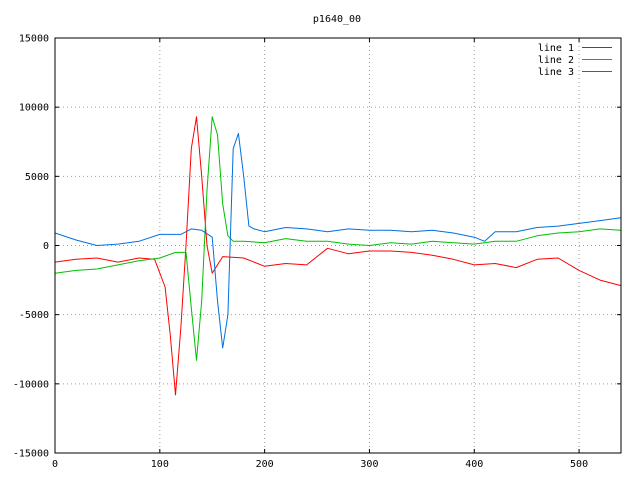 The width and height of the screenshot is (640, 480). I want to click on legend-label-1: line 1, so click(556, 48).